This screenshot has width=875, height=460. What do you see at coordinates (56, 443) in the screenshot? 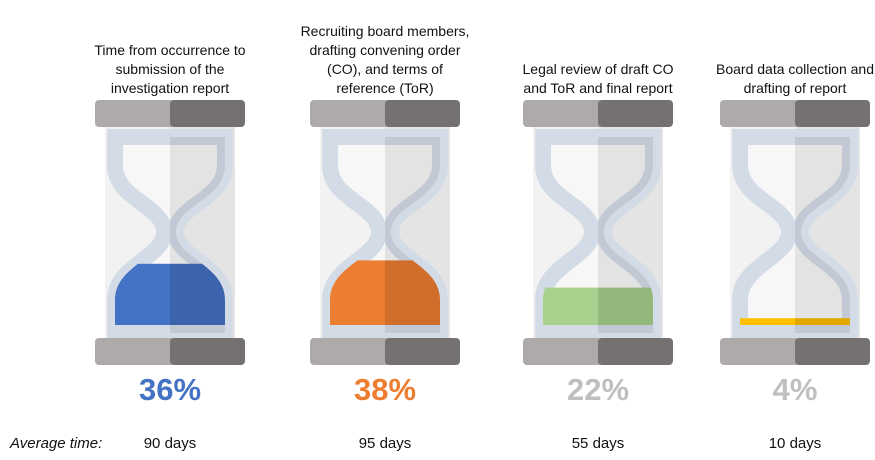
I see `average-time-label: Average time:` at bounding box center [56, 443].